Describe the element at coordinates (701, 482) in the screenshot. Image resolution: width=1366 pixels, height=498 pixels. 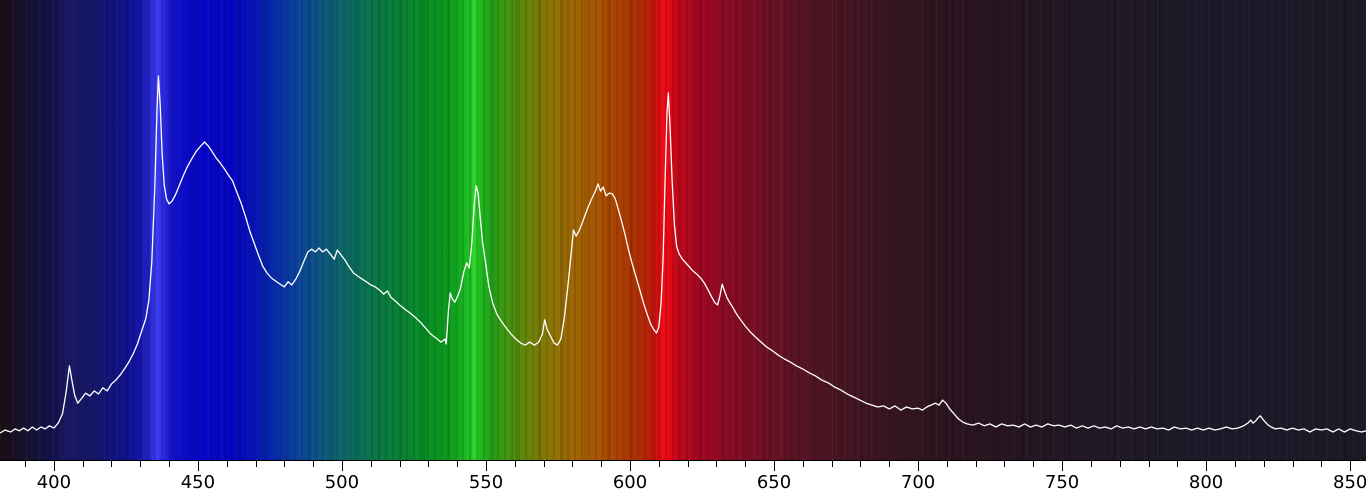
I see `x-axis-labels: 400 450 500 550 600 650 700 750 800 850` at that location.